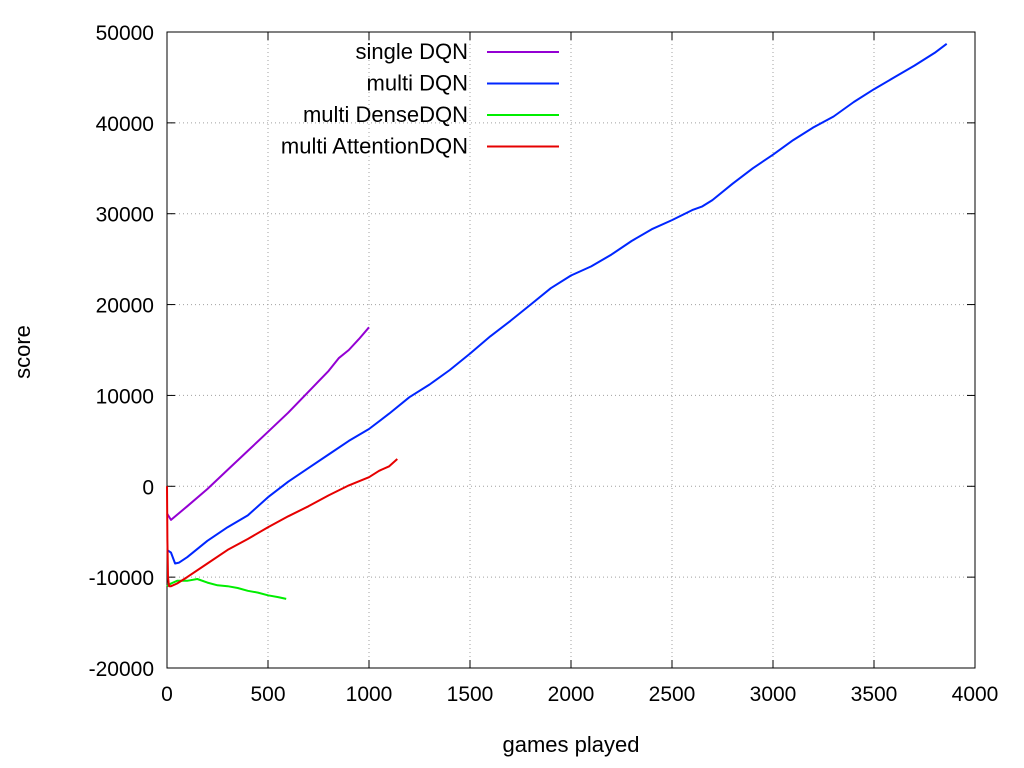 This screenshot has width=1024, height=768. I want to click on x-axis-title: games played, so click(571, 744).